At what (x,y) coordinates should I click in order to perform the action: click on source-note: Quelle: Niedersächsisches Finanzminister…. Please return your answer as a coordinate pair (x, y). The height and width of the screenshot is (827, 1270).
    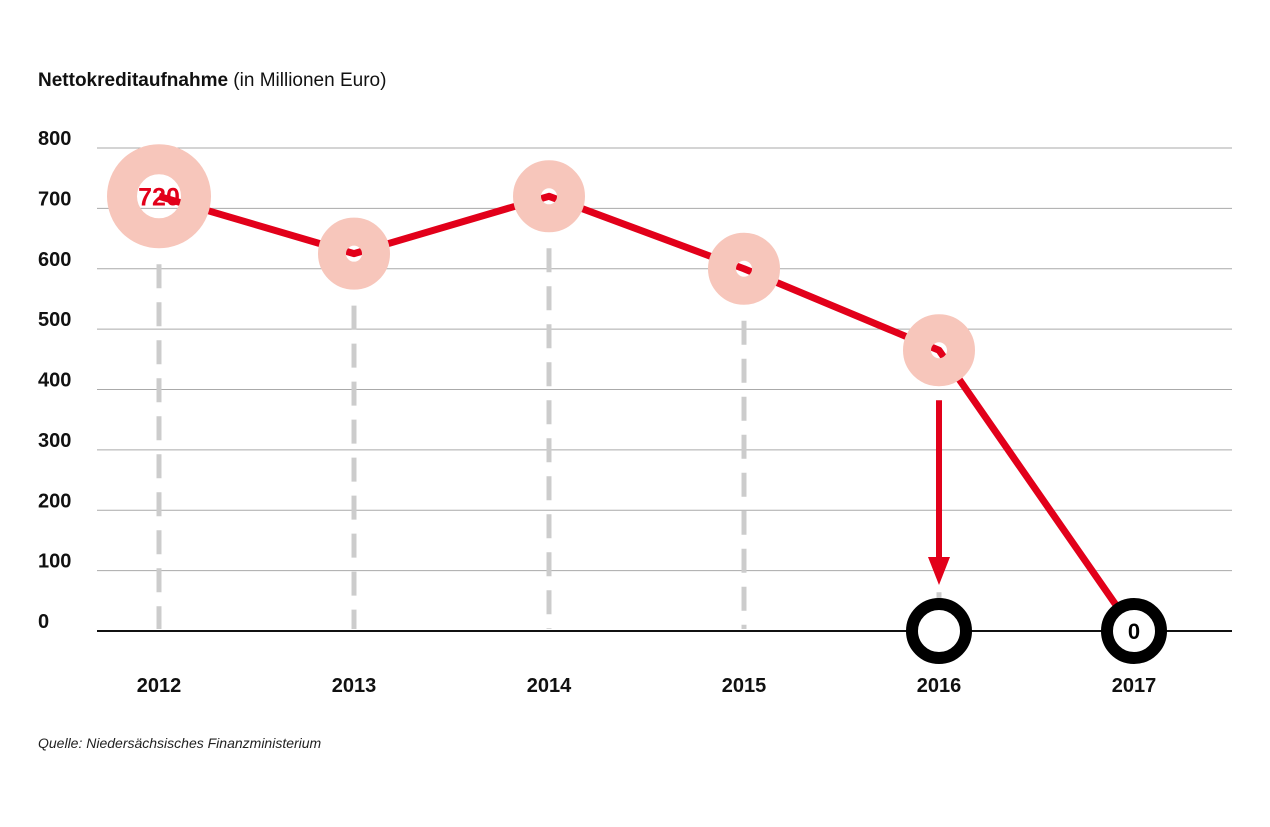
    Looking at the image, I should click on (180, 743).